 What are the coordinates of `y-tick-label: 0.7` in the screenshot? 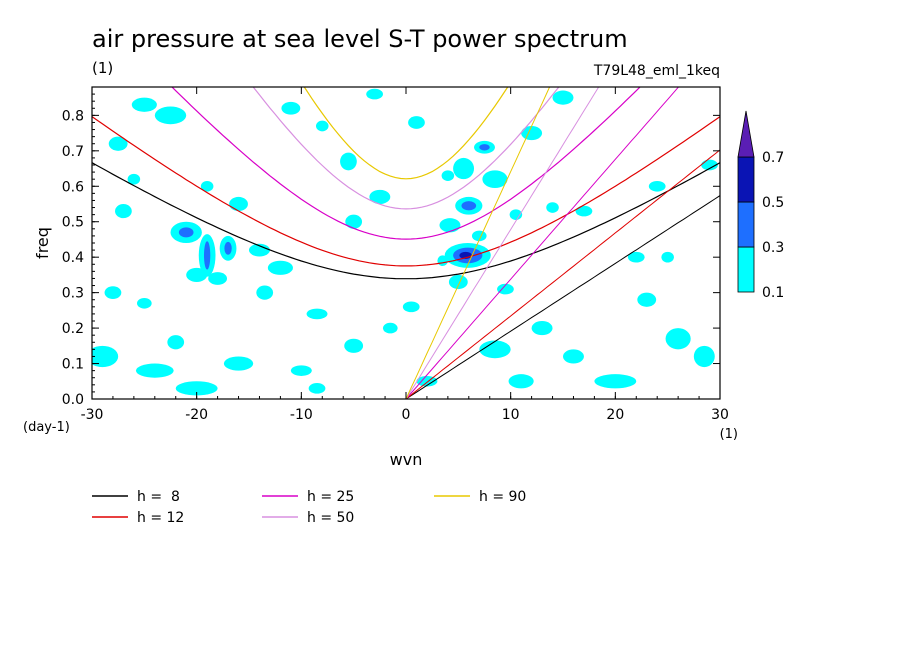 It's located at (73, 152).